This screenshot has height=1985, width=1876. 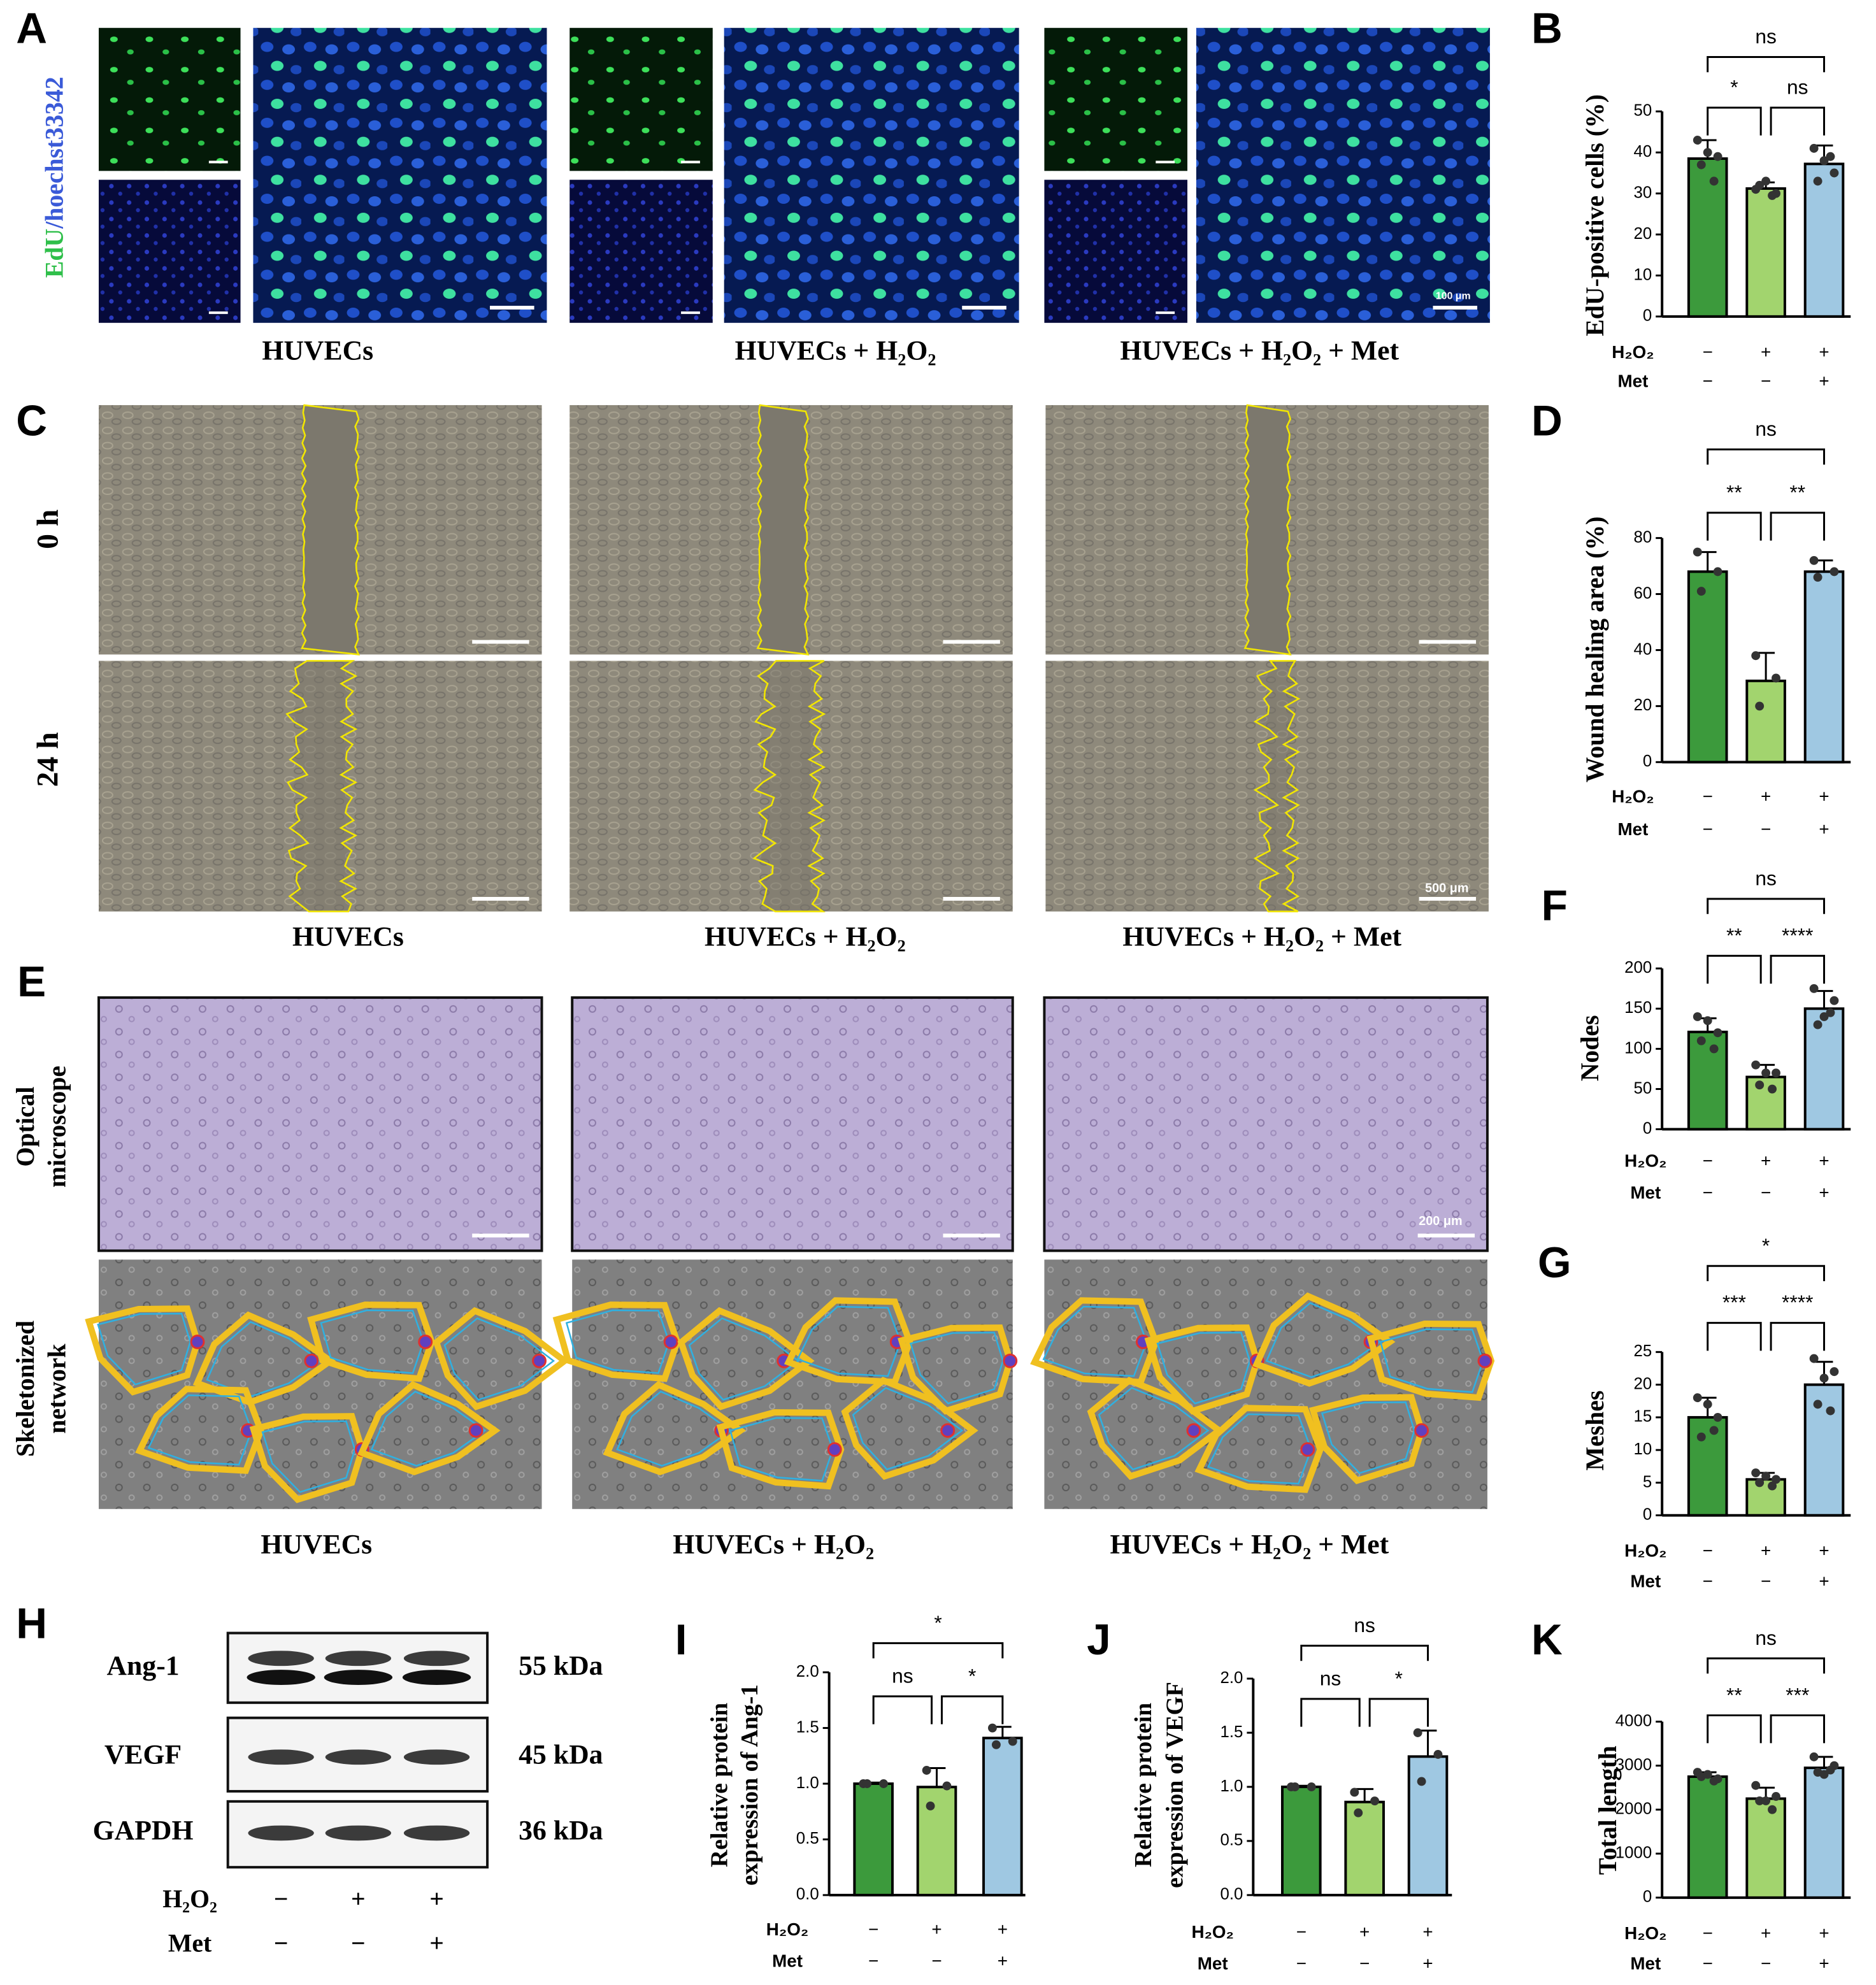 What do you see at coordinates (25, 1389) in the screenshot?
I see `row-label: Skeletonized` at bounding box center [25, 1389].